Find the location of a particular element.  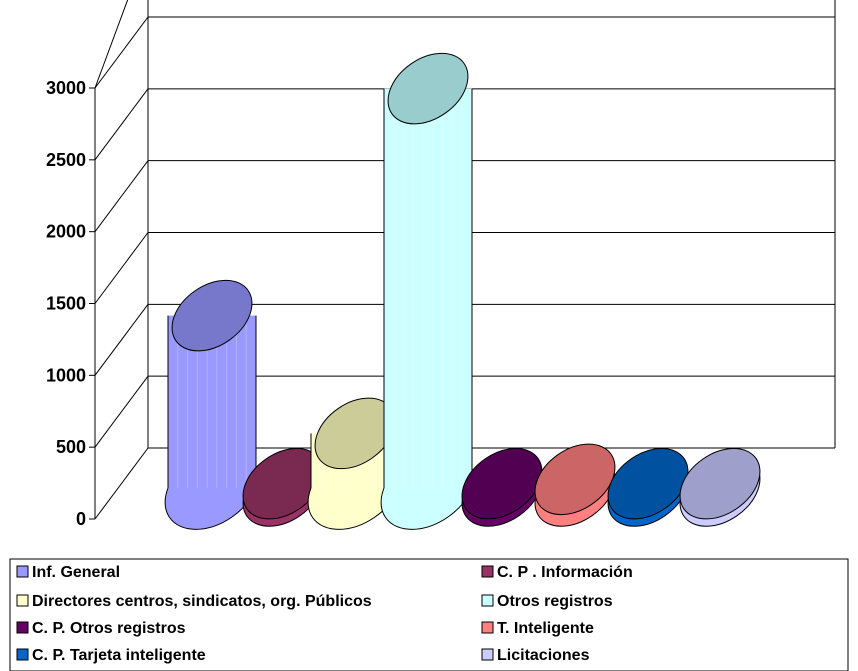

y-tick-label: 1500 is located at coordinates (66, 304).